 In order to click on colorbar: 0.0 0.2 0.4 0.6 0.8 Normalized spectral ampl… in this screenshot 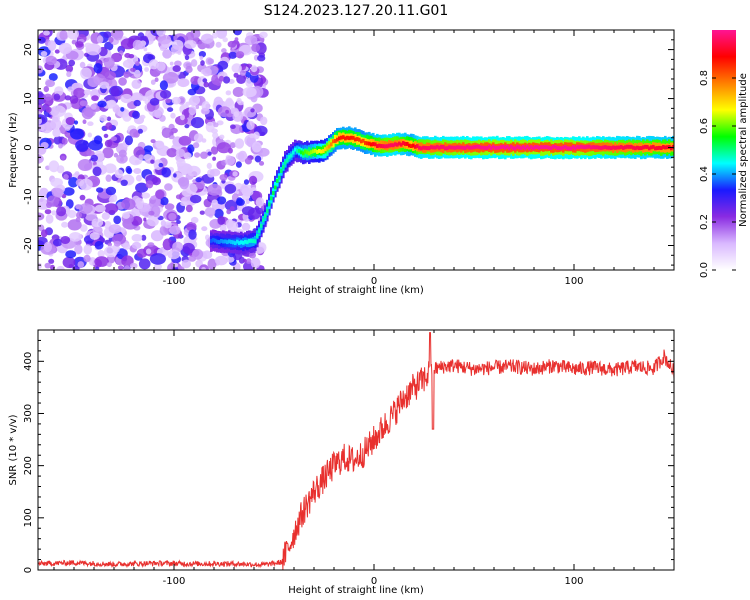, I will do `click(724, 154)`.